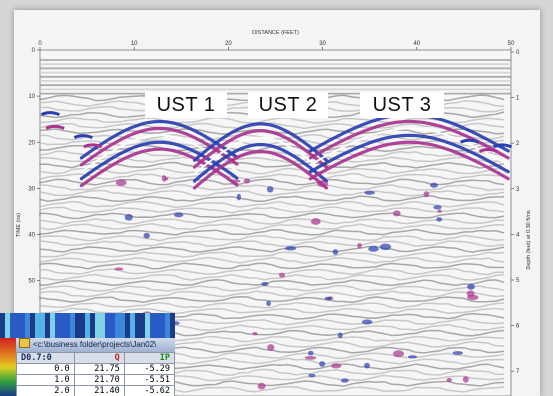 This screenshot has height=396, width=553. Describe the element at coordinates (511, 44) in the screenshot. I see `x-tick-label: 50` at that location.